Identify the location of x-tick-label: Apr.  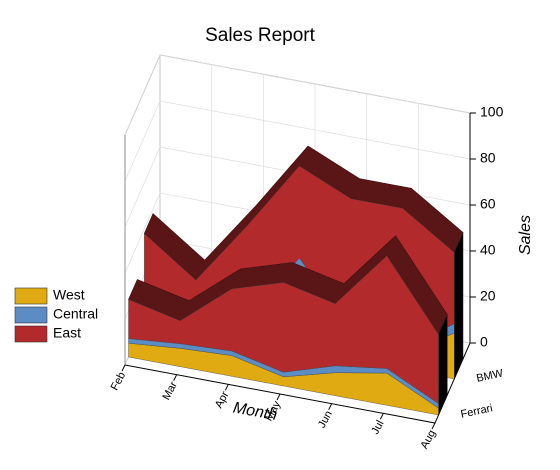
(222, 399).